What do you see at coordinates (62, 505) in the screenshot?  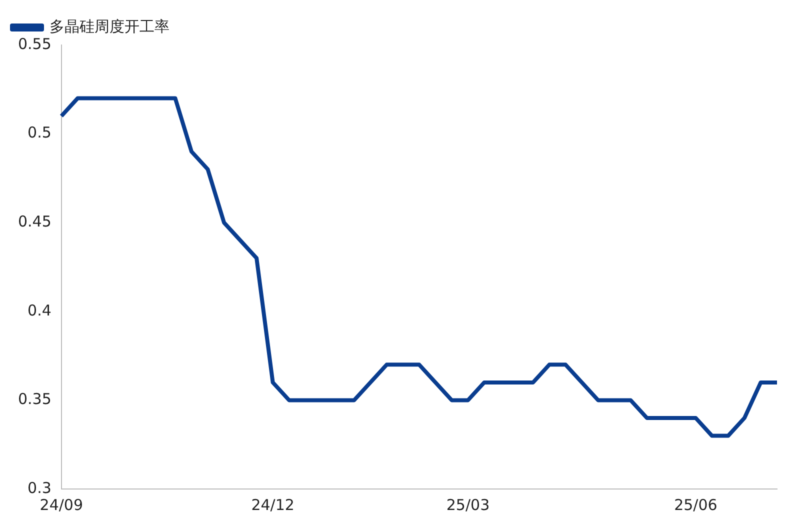 I see `x-tick-label: 24/09` at bounding box center [62, 505].